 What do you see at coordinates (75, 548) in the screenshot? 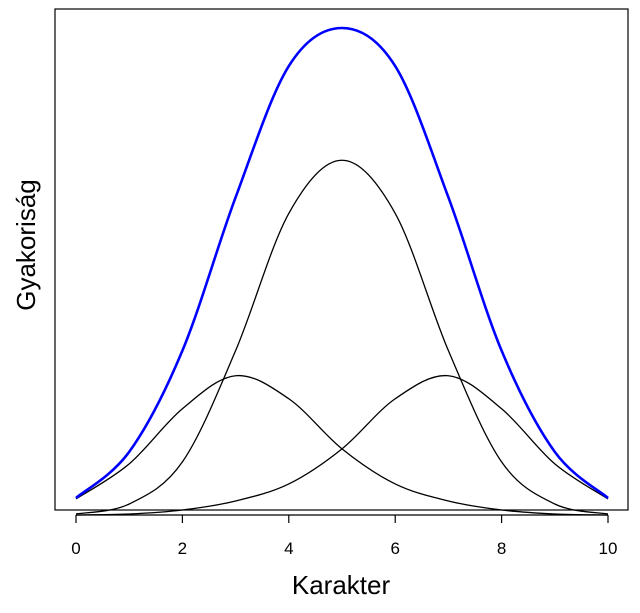
I see `x-tick-label: 0` at bounding box center [75, 548].